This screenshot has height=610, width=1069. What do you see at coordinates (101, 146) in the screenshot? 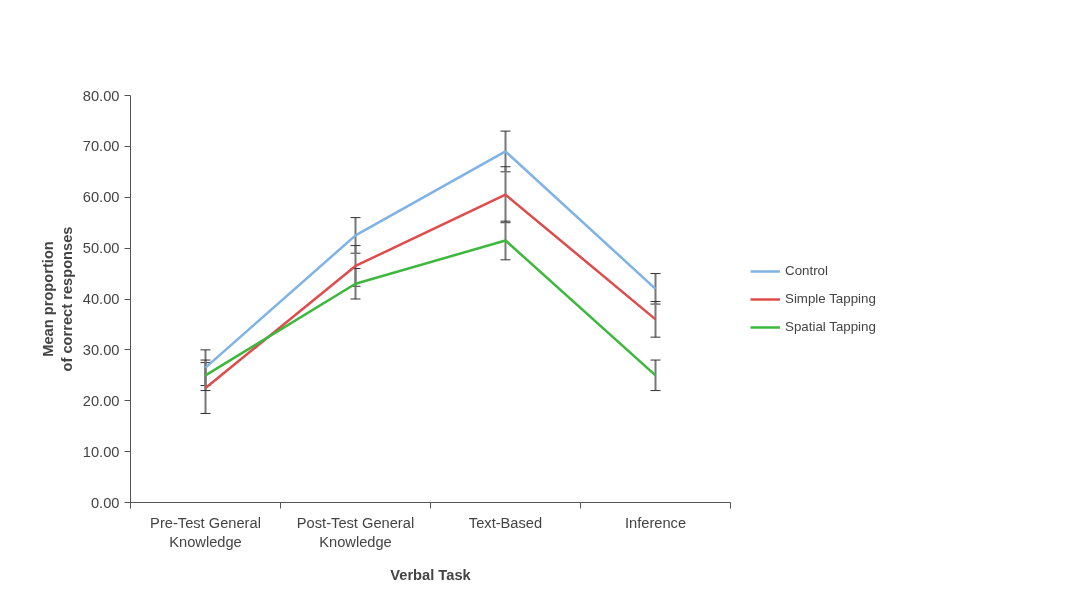
I see `y-tick-label: 70.00` at bounding box center [101, 146].